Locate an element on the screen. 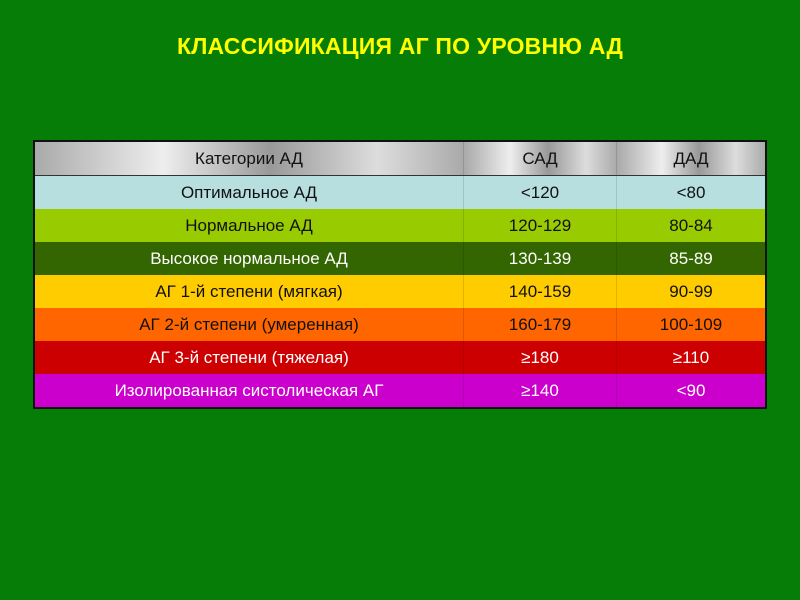  table-row: Высокое нормальное АД 130-139 85-89 is located at coordinates (400, 258).